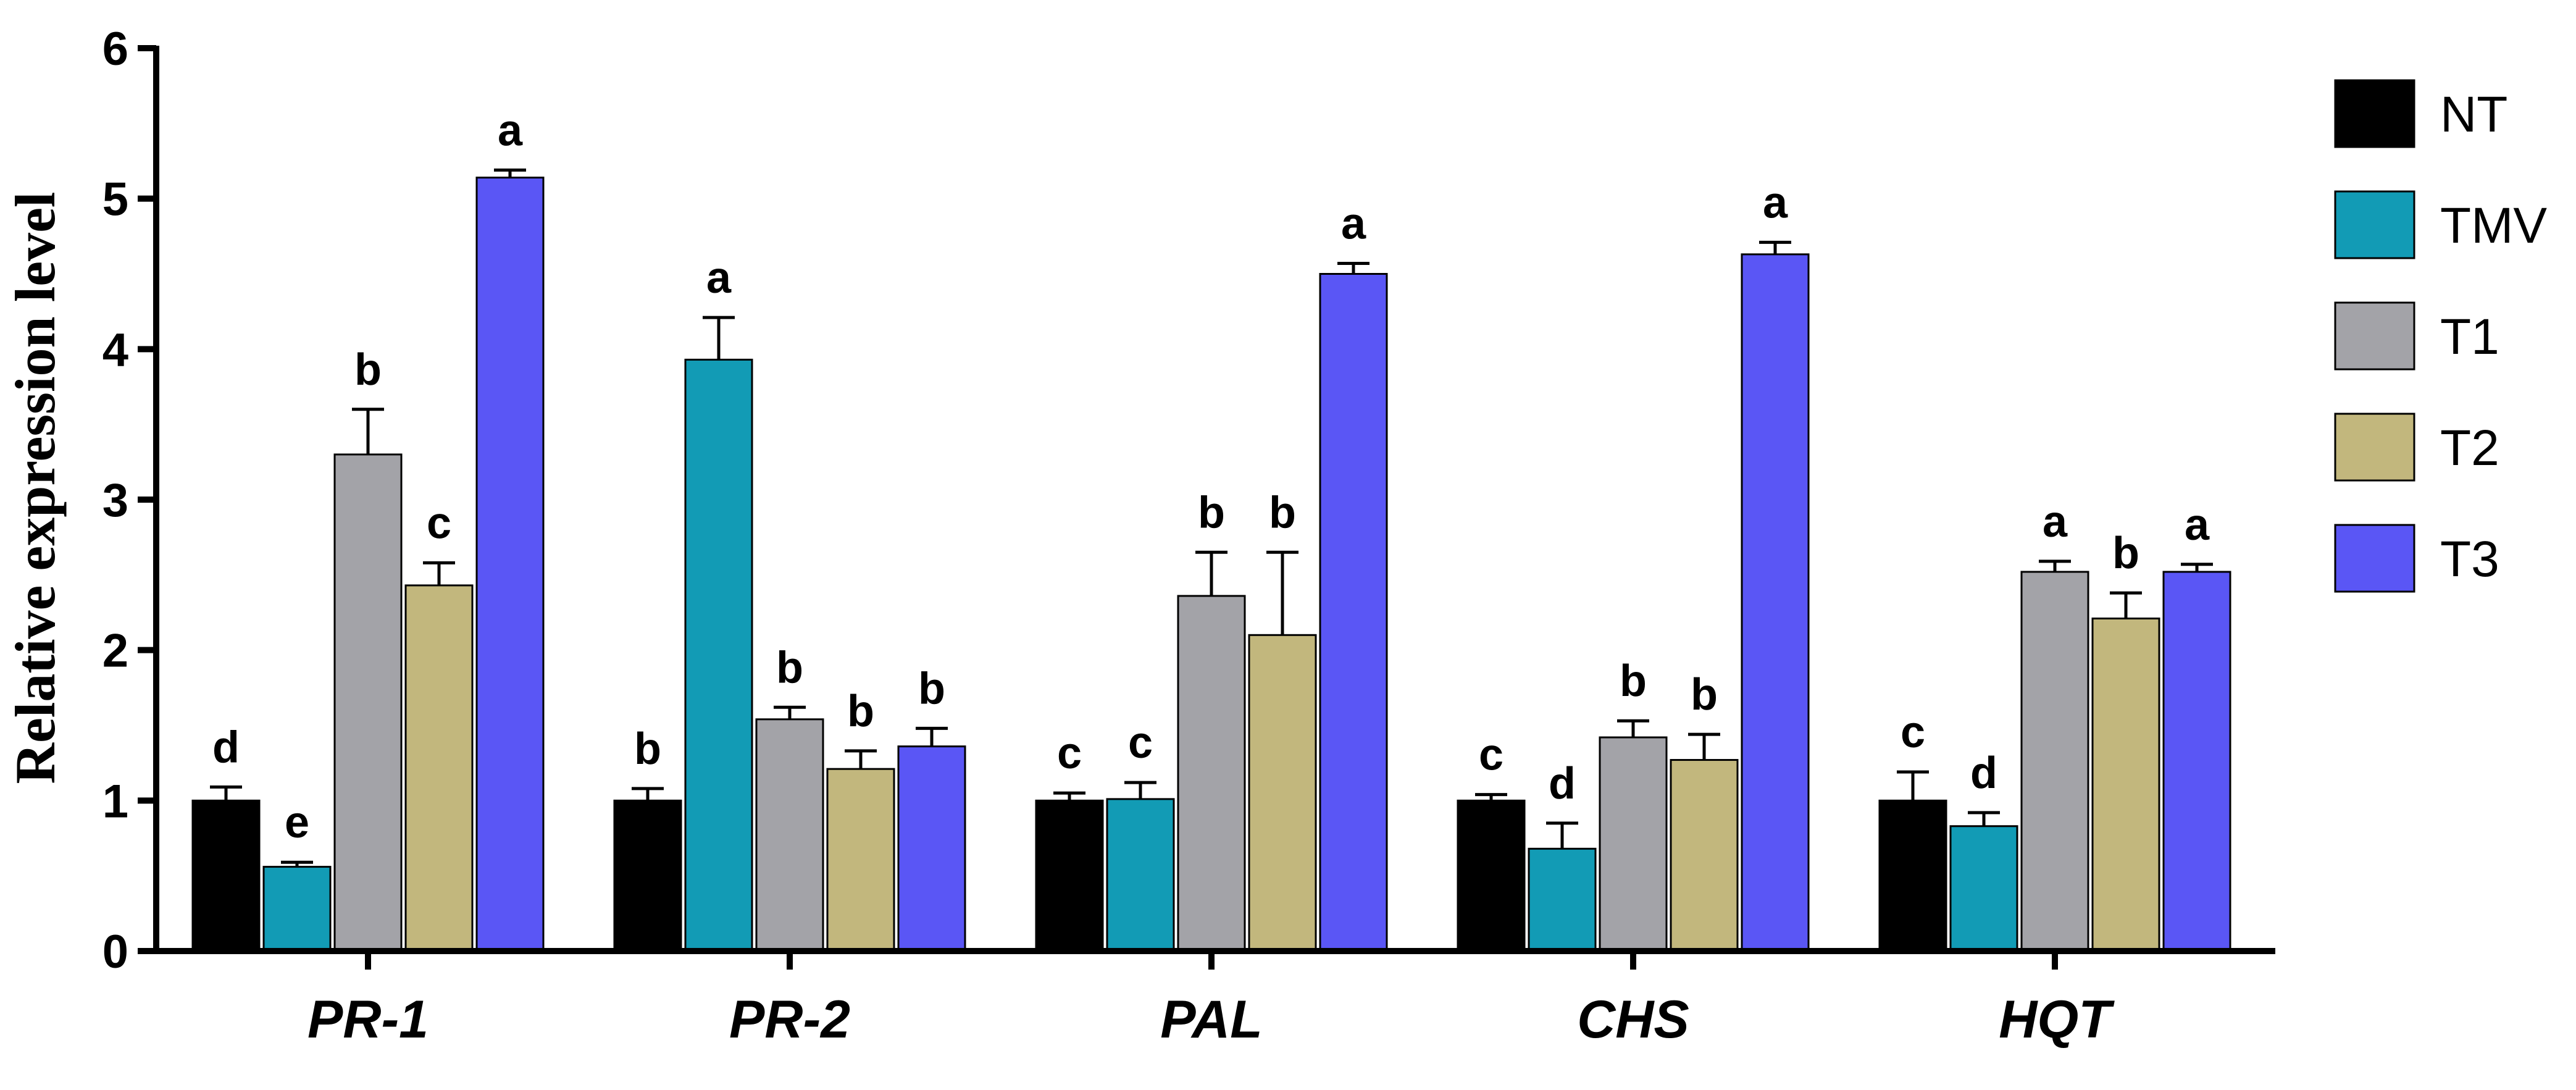 Image resolution: width=2576 pixels, height=1090 pixels. What do you see at coordinates (1069, 876) in the screenshot?
I see `bar-nt-pal` at bounding box center [1069, 876].